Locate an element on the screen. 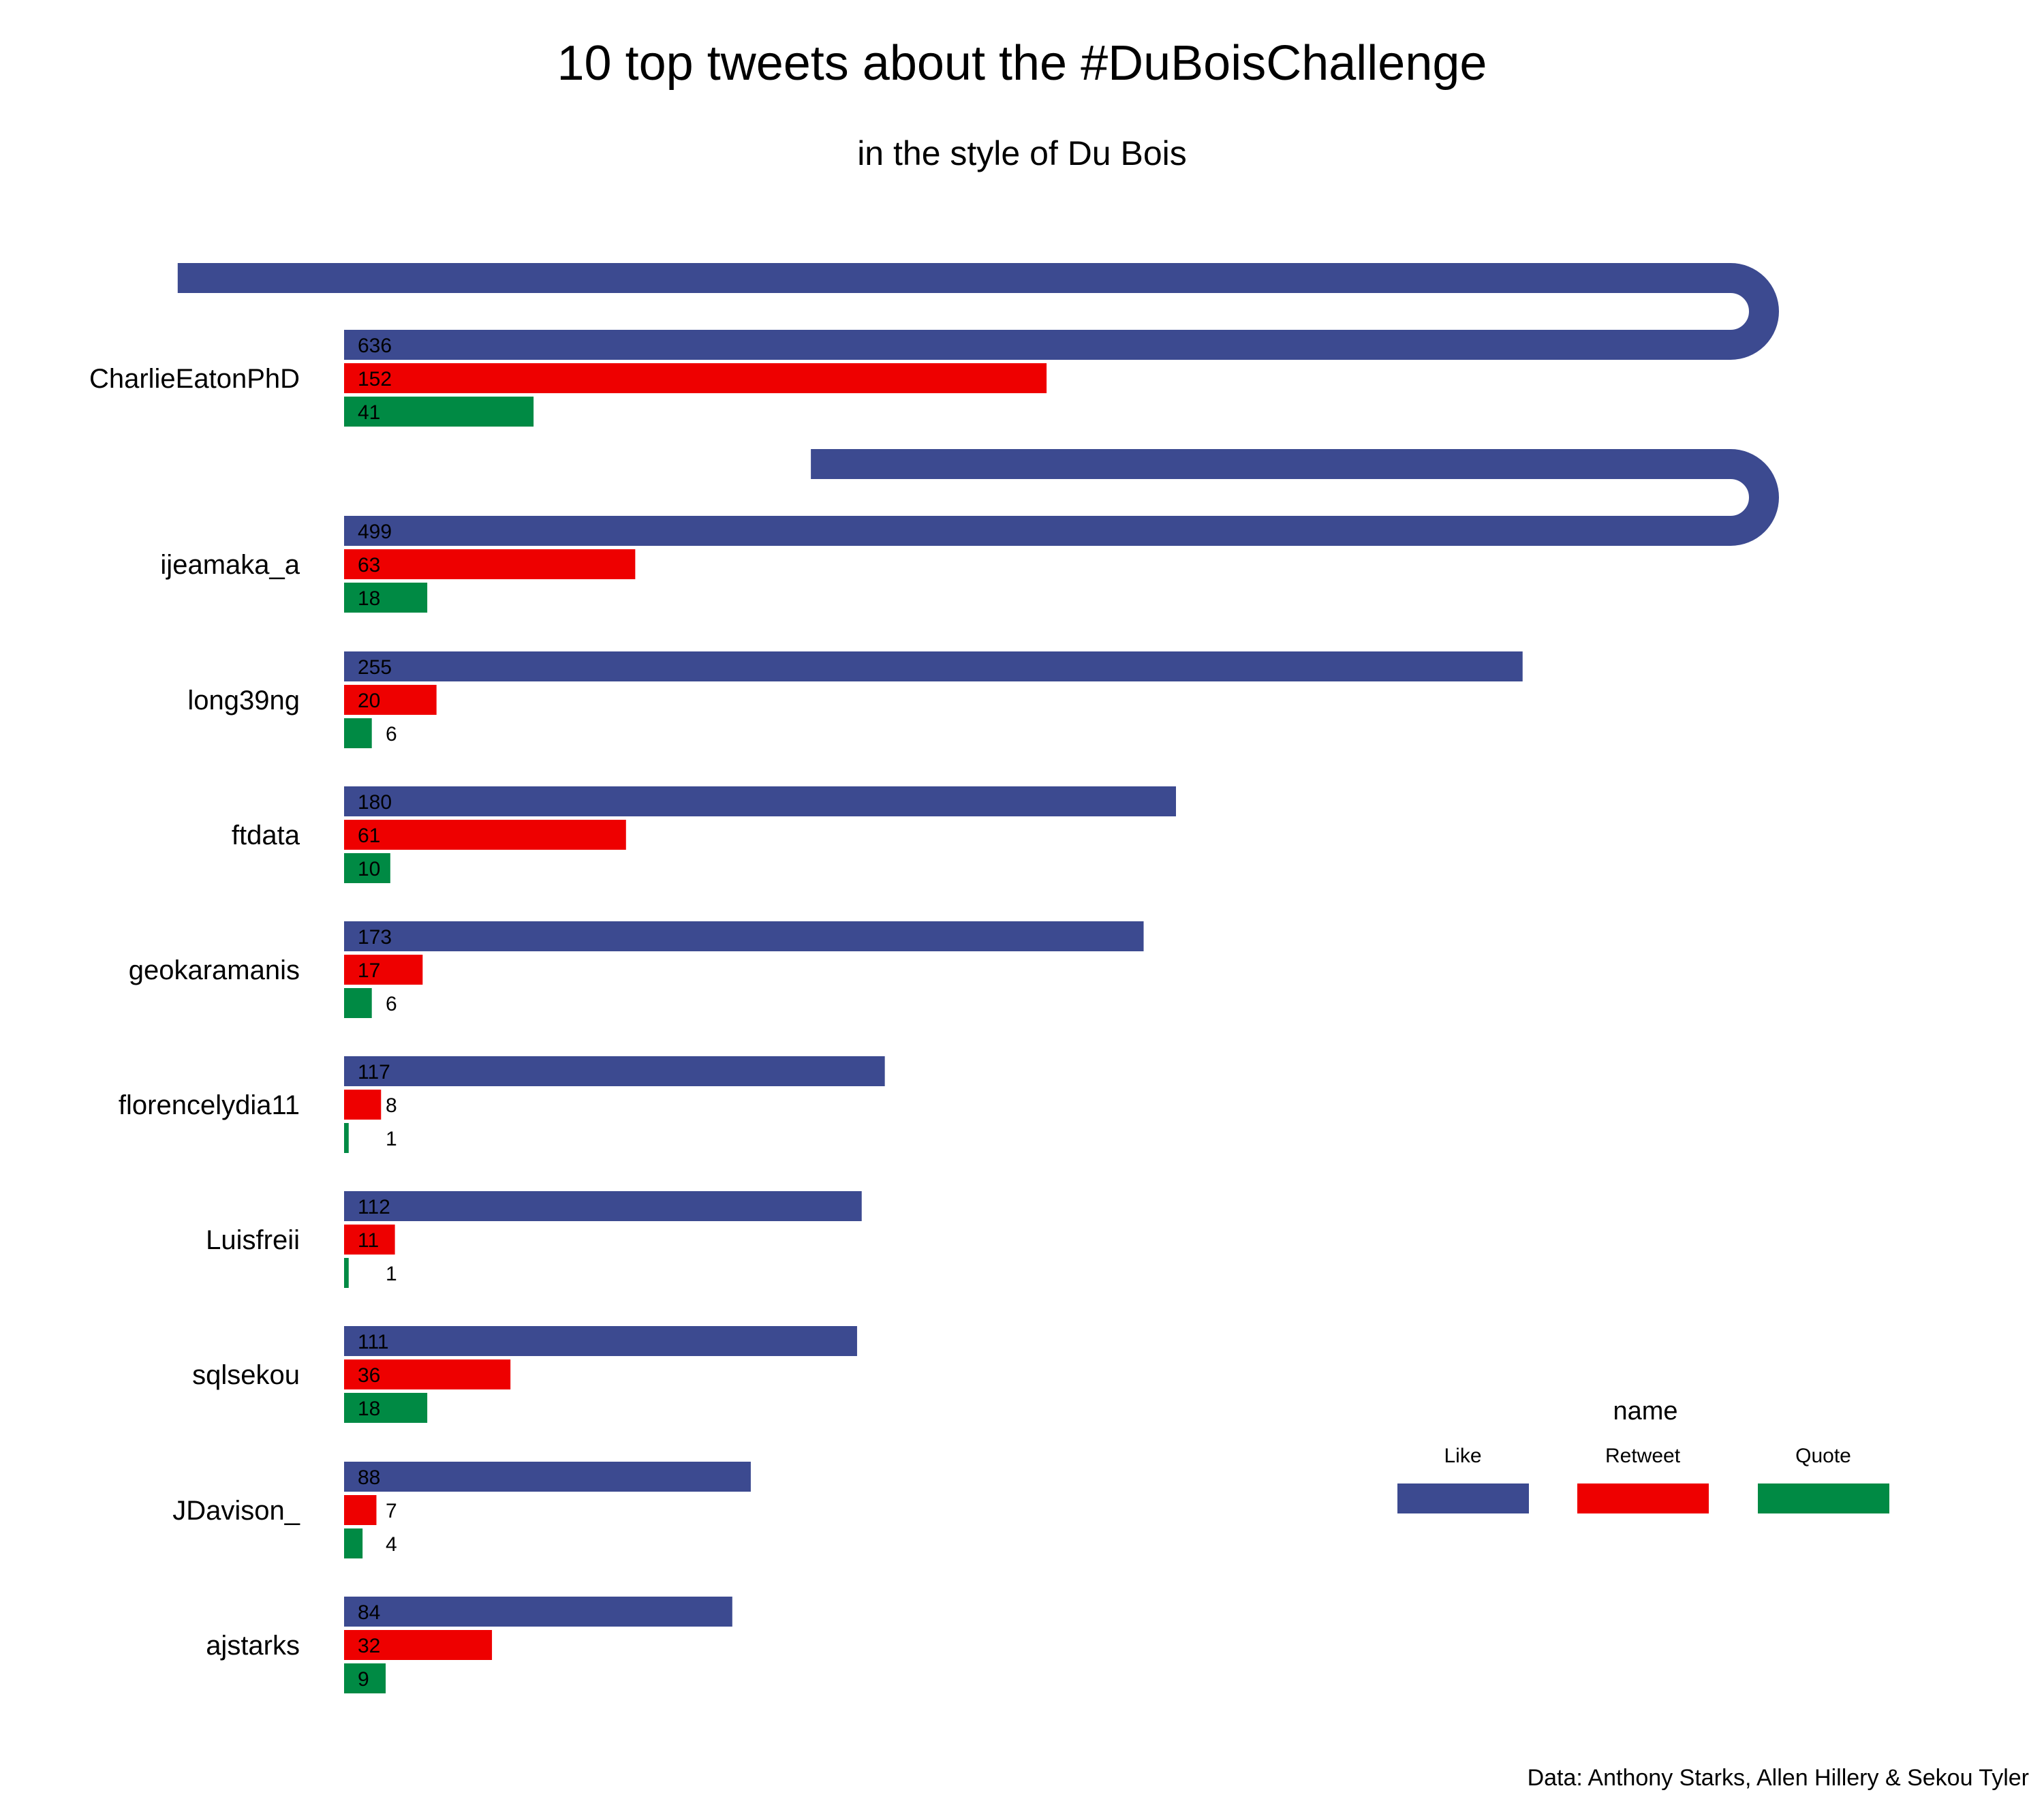 The image size is (2044, 1799). category-label: ftdata is located at coordinates (266, 835).